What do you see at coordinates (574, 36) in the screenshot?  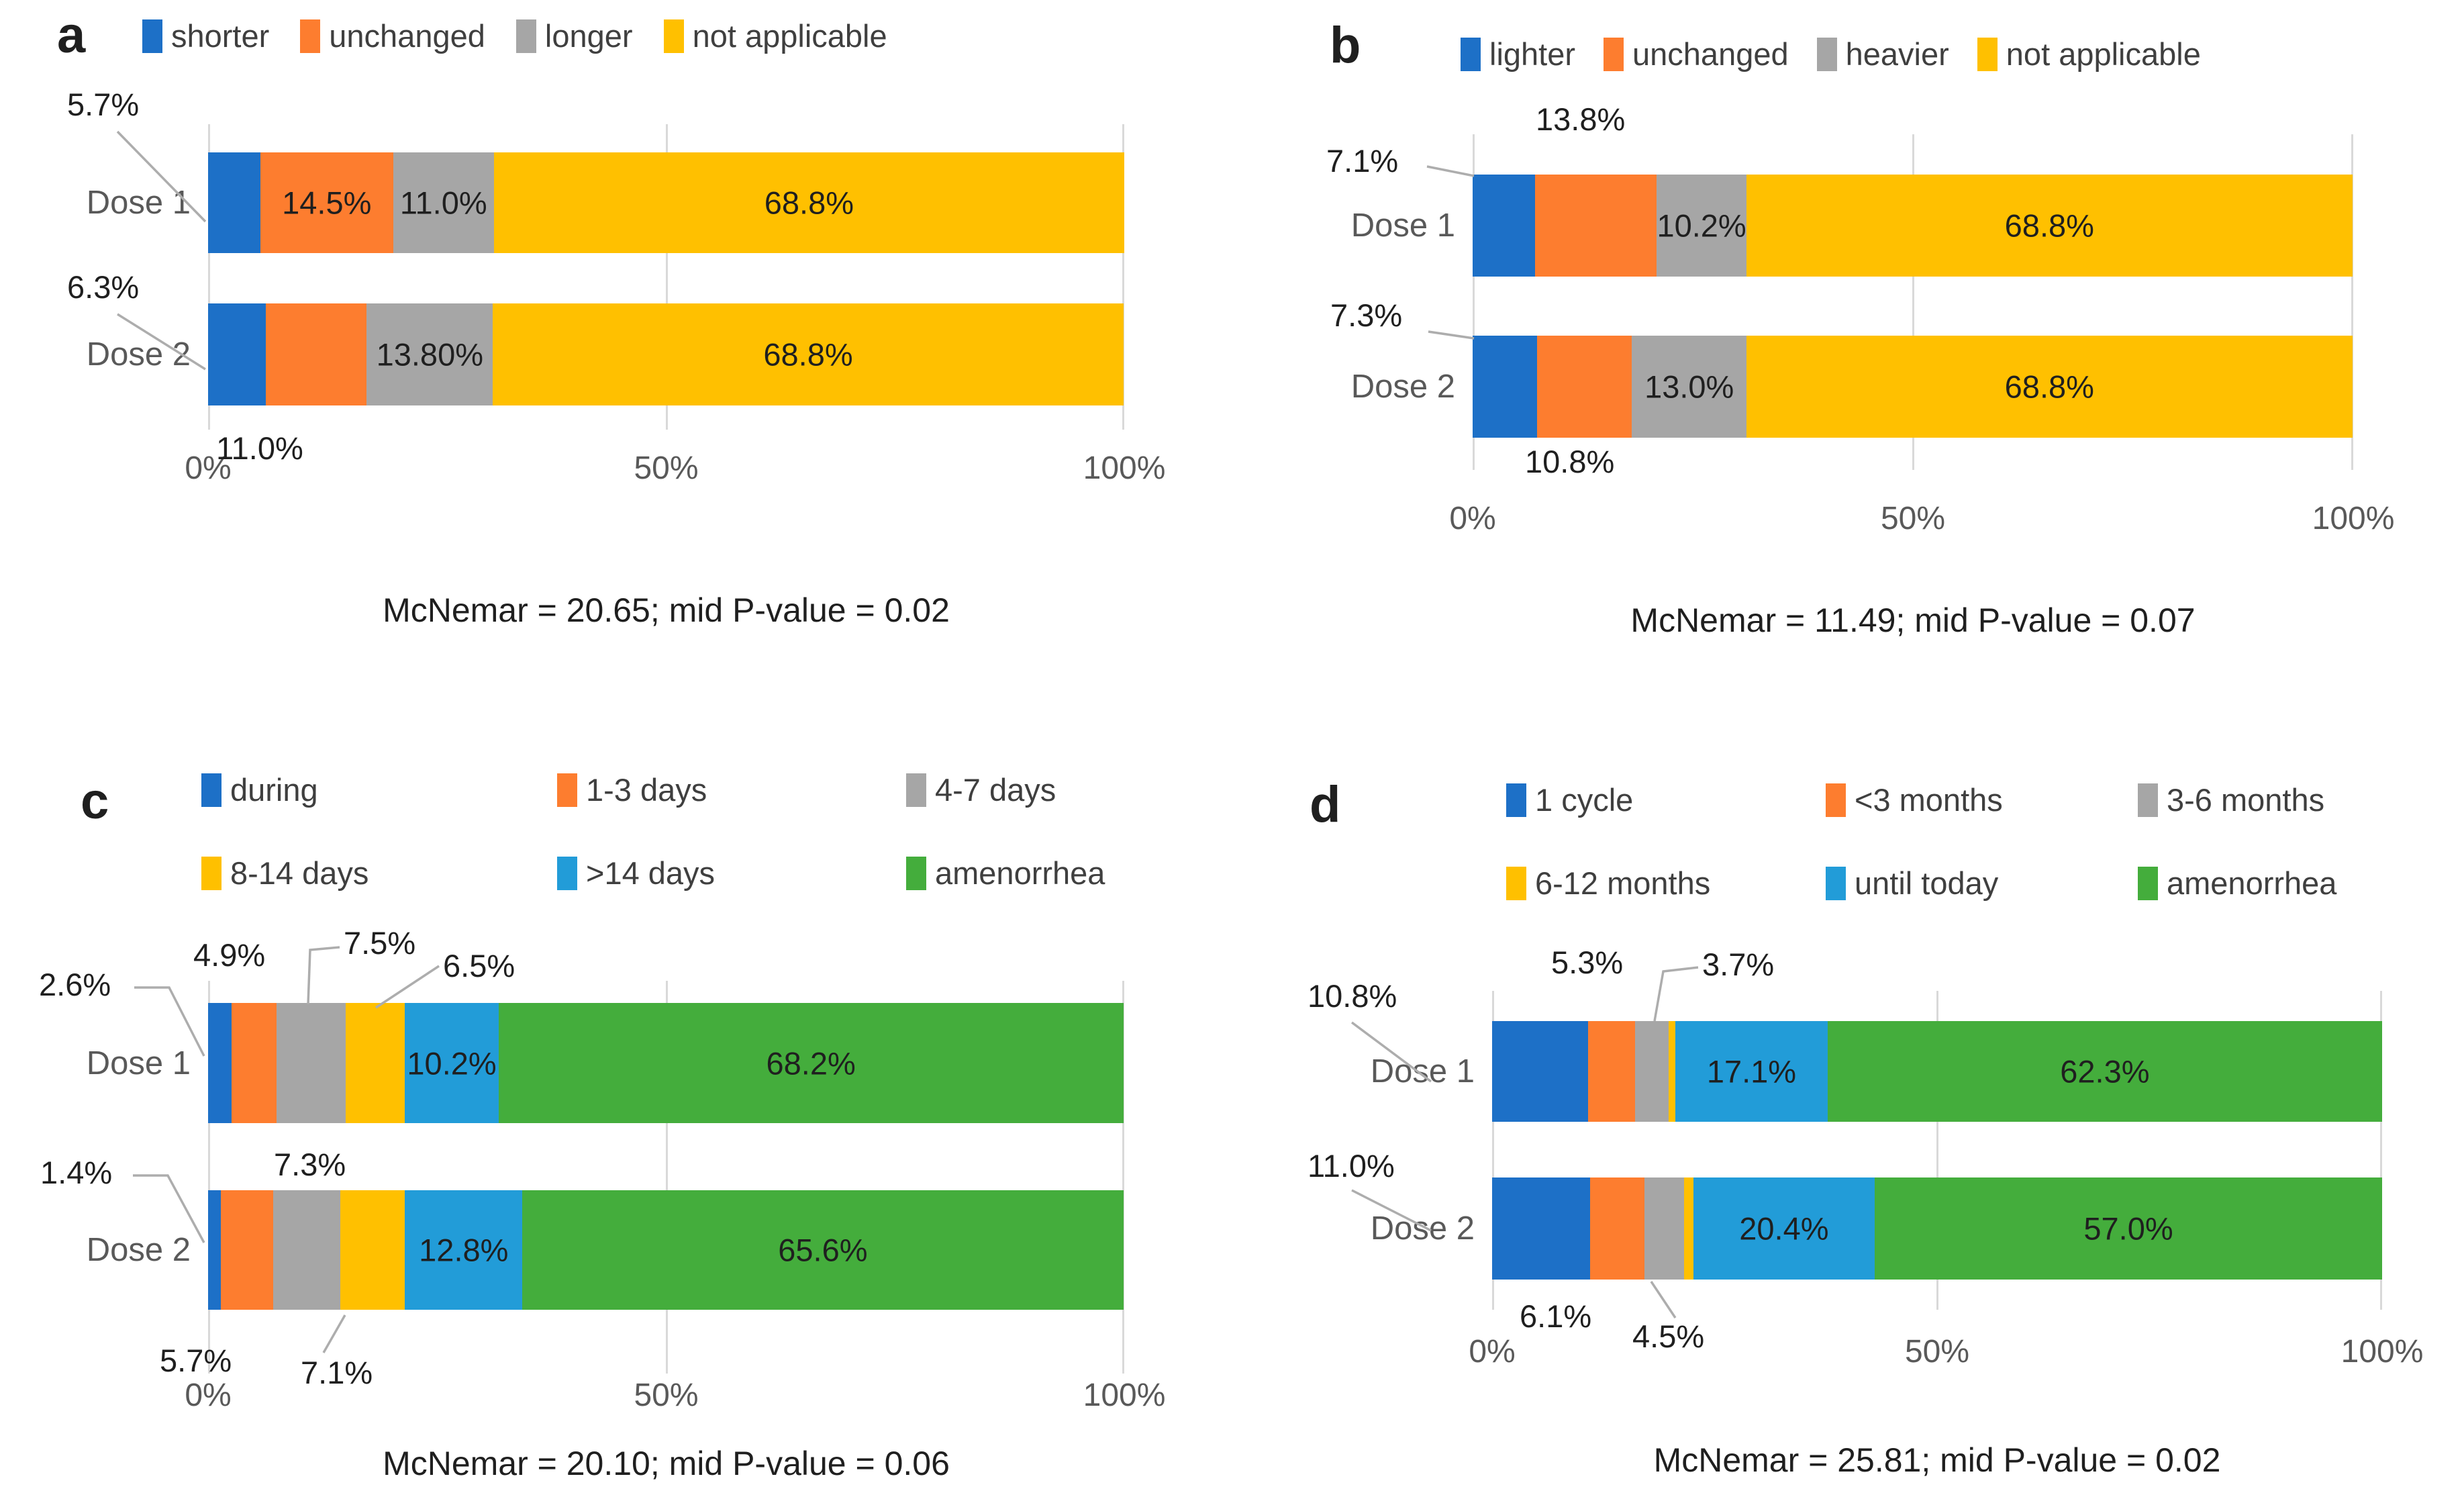 I see `legend-item-longer: longer` at bounding box center [574, 36].